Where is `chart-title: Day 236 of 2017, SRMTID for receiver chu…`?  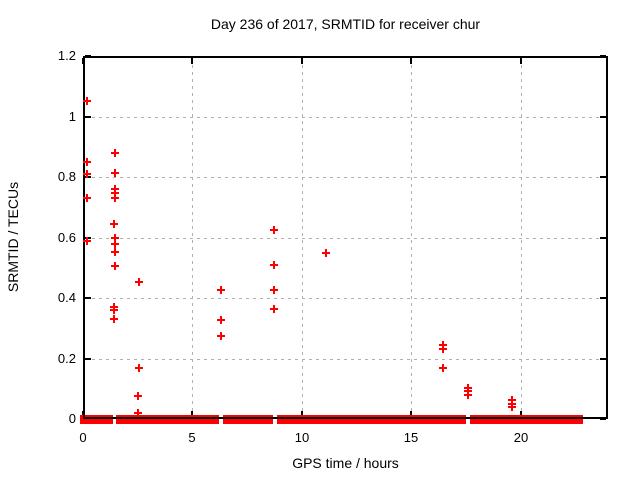
chart-title: Day 236 of 2017, SRMTID for receiver chu… is located at coordinates (345, 24).